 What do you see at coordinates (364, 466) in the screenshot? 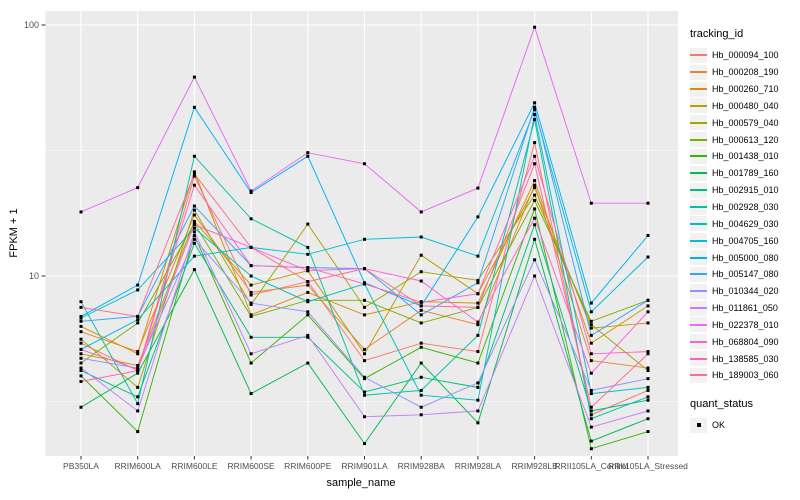
I see `x-tick-label: RRIM901LA` at bounding box center [364, 466].